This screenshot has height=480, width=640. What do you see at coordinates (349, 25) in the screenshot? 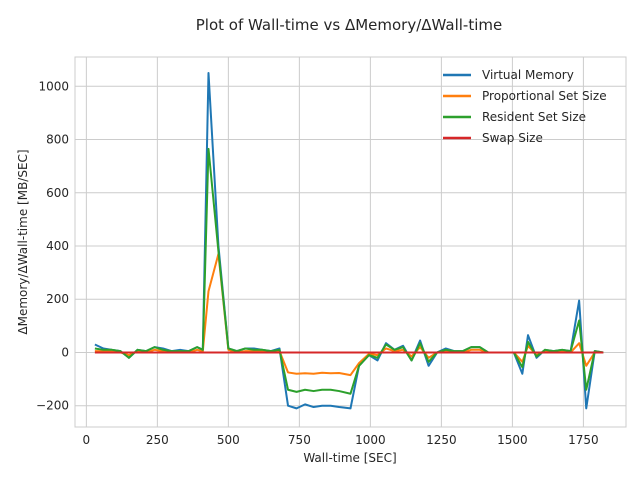
I see `chart-title: Plot of Wall-time vs ΔMemory/ΔWall-time` at bounding box center [349, 25].